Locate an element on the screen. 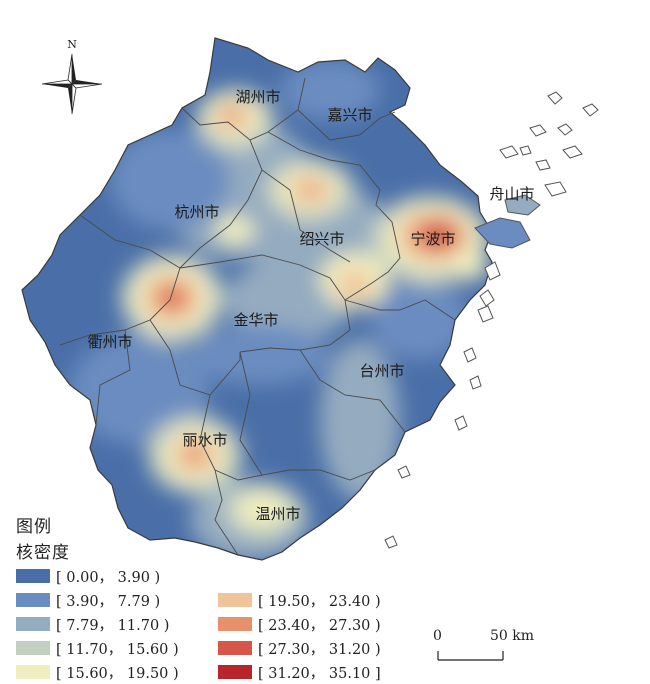 Image resolution: width=650 pixels, height=684 pixels. legend-item: [ 31.20， 35.10 ] is located at coordinates (299, 673).